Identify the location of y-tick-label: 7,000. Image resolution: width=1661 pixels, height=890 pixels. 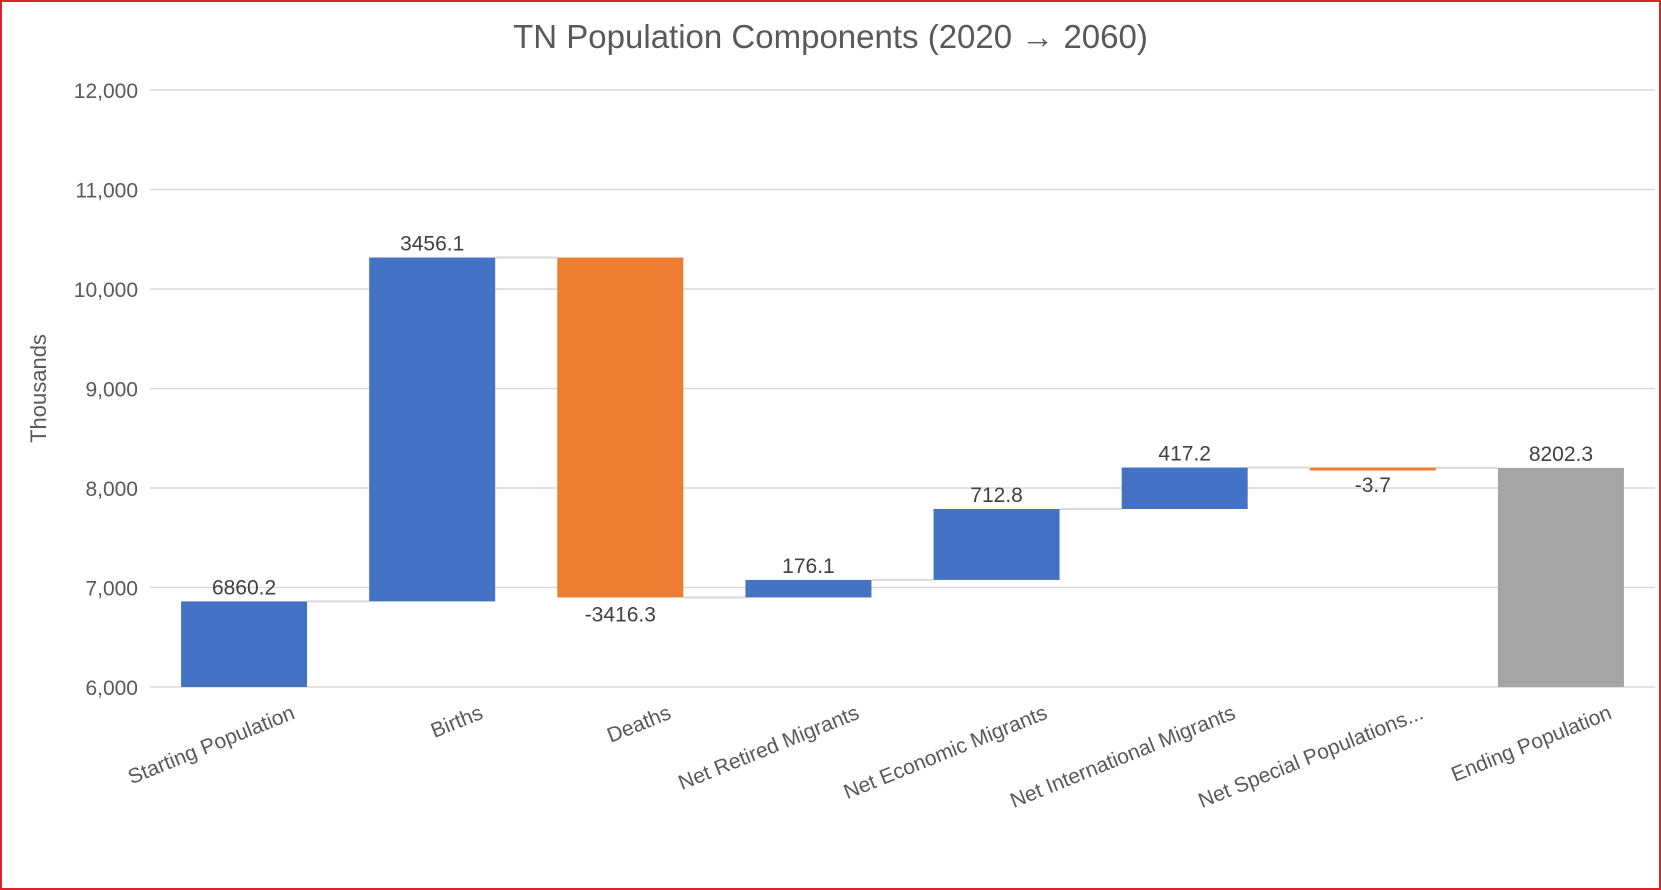
(111, 589).